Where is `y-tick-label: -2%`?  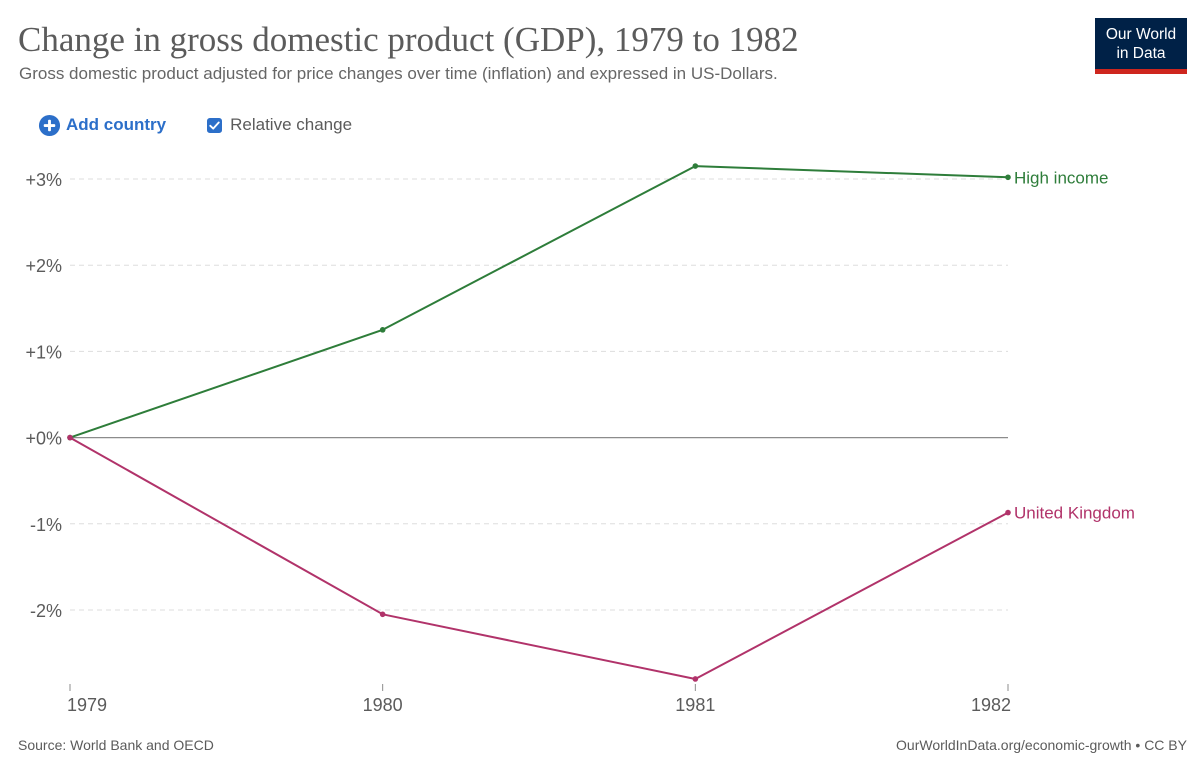
y-tick-label: -2% is located at coordinates (46, 611).